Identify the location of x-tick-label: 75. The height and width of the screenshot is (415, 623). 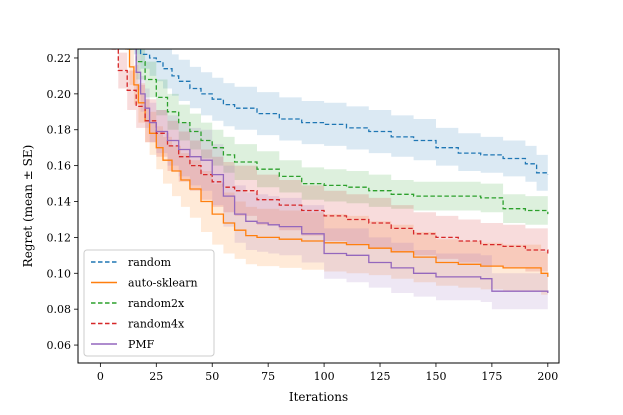
(268, 376).